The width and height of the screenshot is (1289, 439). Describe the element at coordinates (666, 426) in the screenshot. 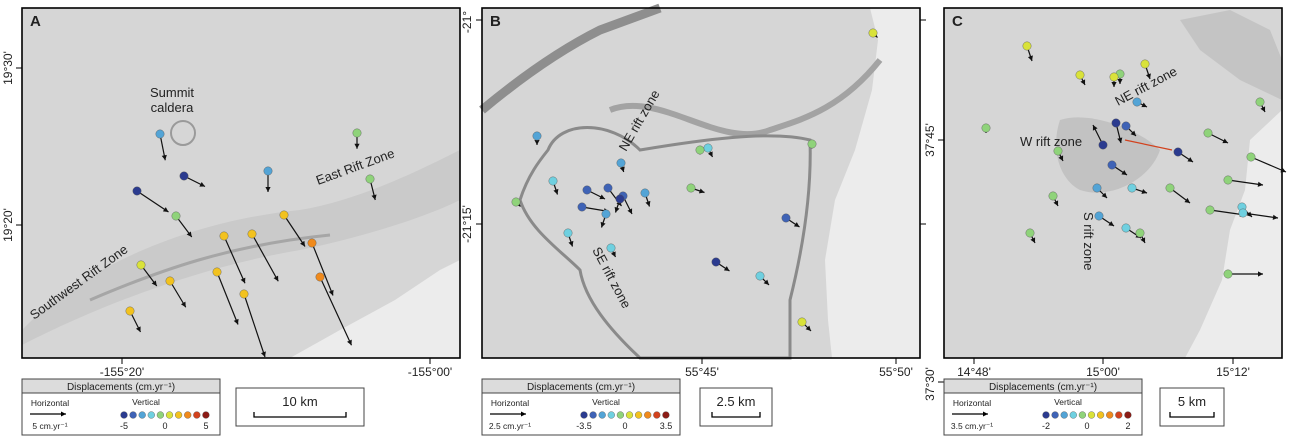

I see `legend-vertical-max: 3.5` at that location.